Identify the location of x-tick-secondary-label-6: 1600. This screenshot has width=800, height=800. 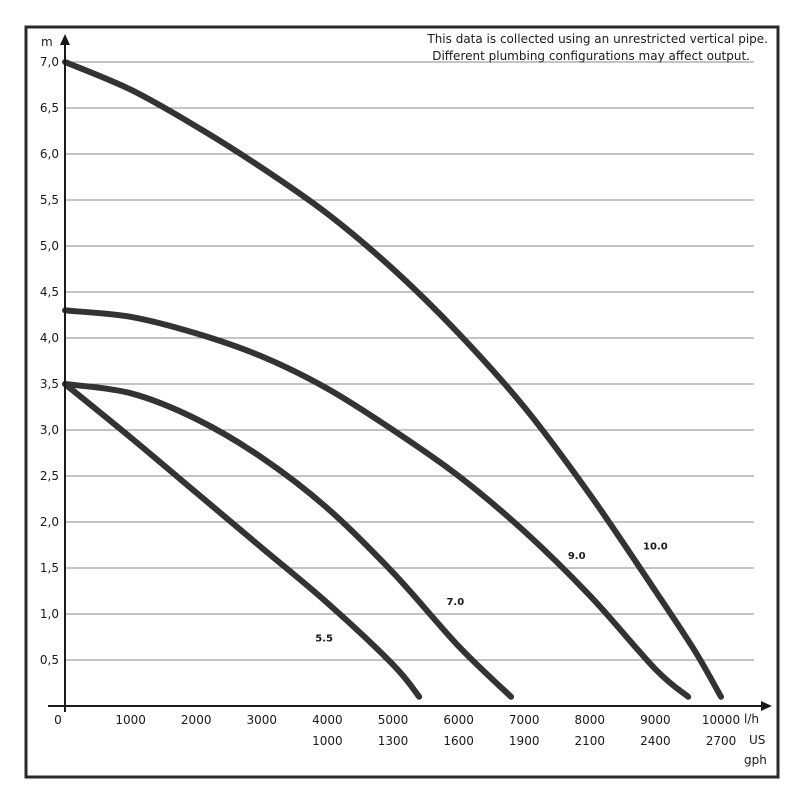
(458, 741).